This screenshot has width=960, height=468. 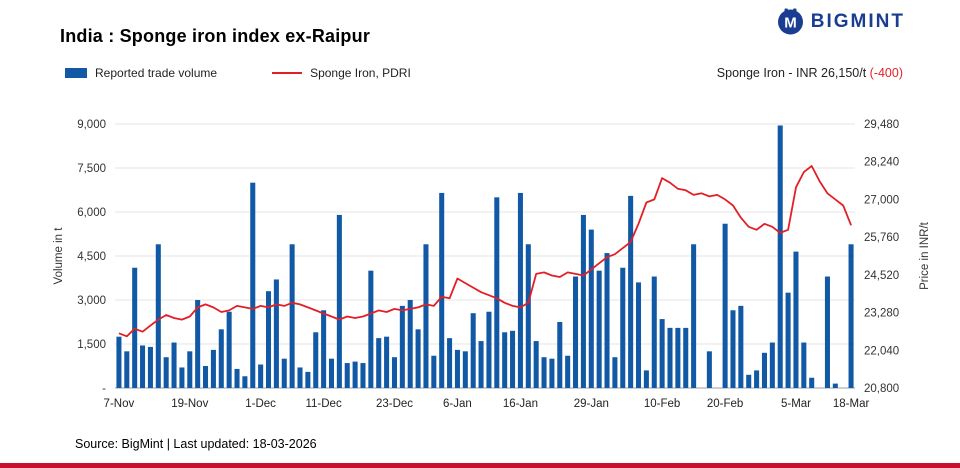 I want to click on x-tick-label: 23-Dec, so click(x=394, y=404).